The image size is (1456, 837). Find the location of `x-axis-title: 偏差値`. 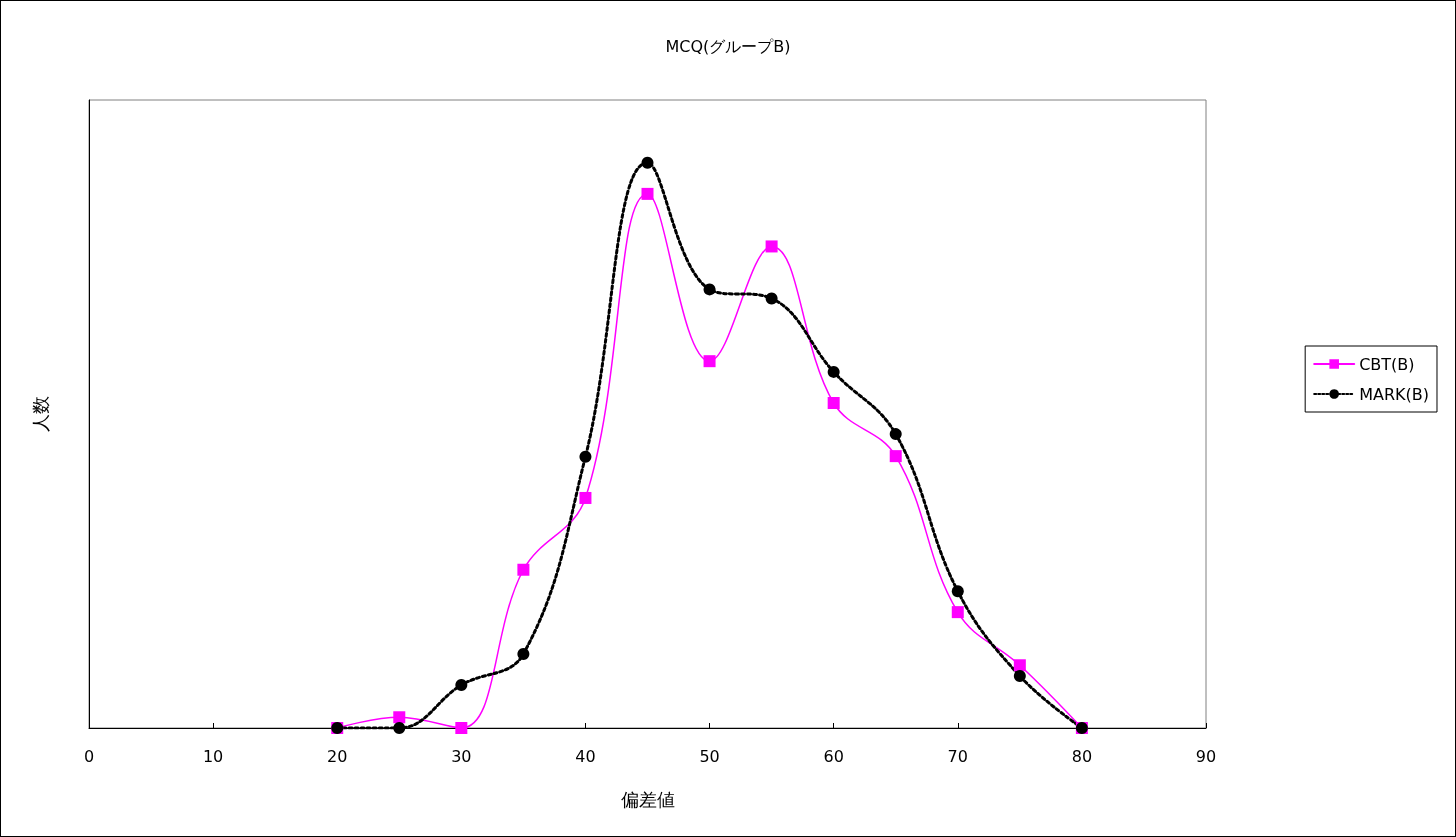

x-axis-title: 偏差値 is located at coordinates (647, 799).